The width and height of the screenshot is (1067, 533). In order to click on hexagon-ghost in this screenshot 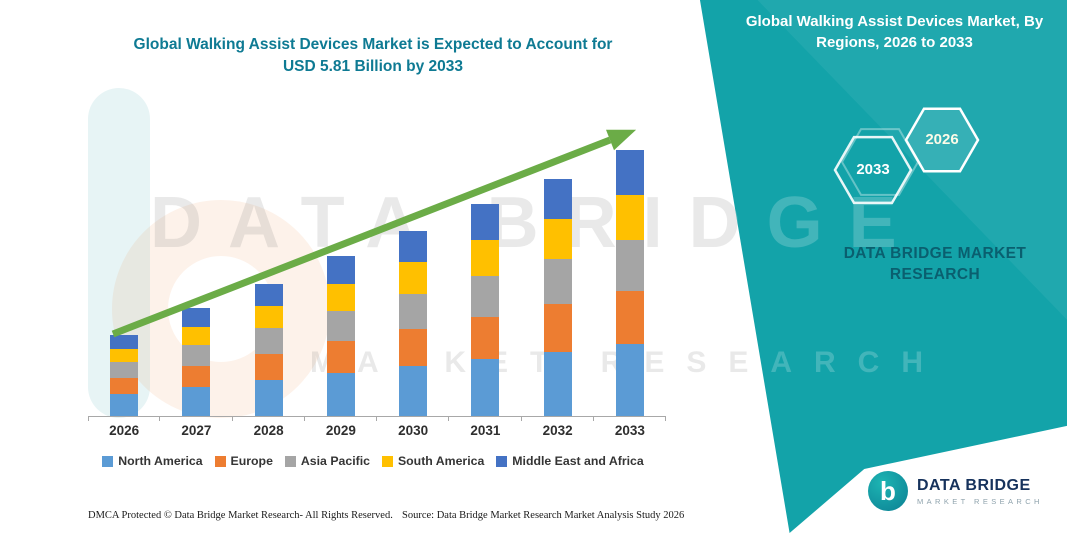, I will do `click(880, 162)`.